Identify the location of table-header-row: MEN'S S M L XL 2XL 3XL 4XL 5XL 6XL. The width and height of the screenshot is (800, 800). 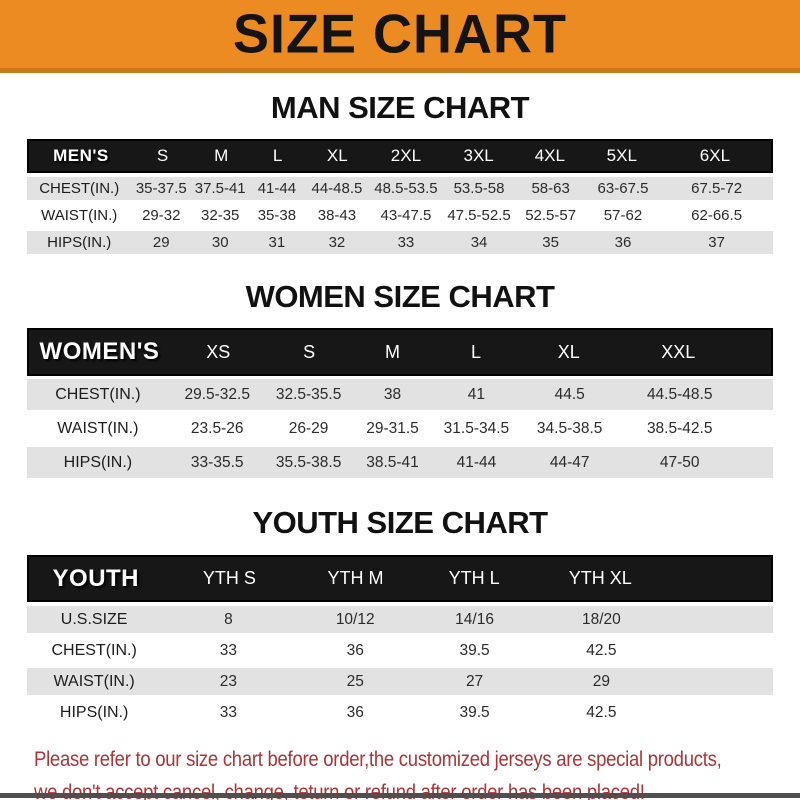
(400, 156).